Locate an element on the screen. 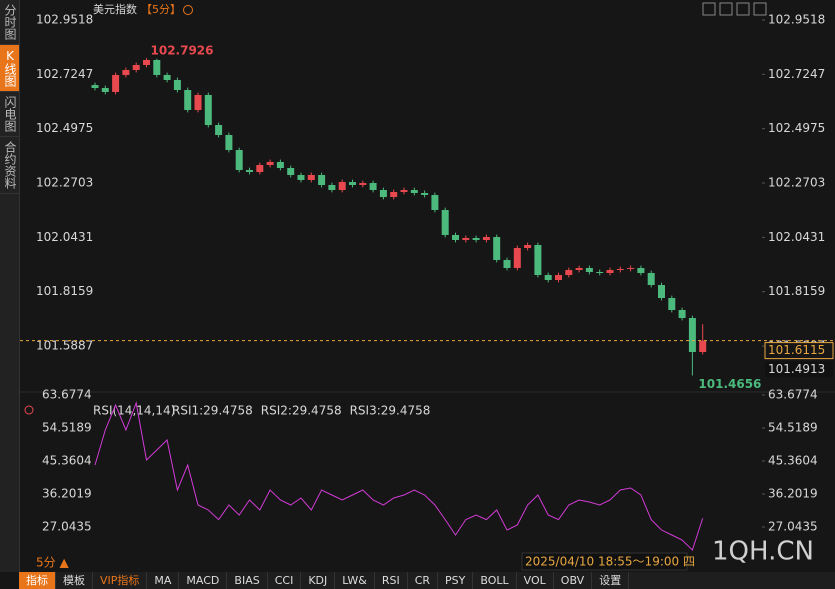 The image size is (835, 589). min-label: 101.4656 is located at coordinates (729, 384).